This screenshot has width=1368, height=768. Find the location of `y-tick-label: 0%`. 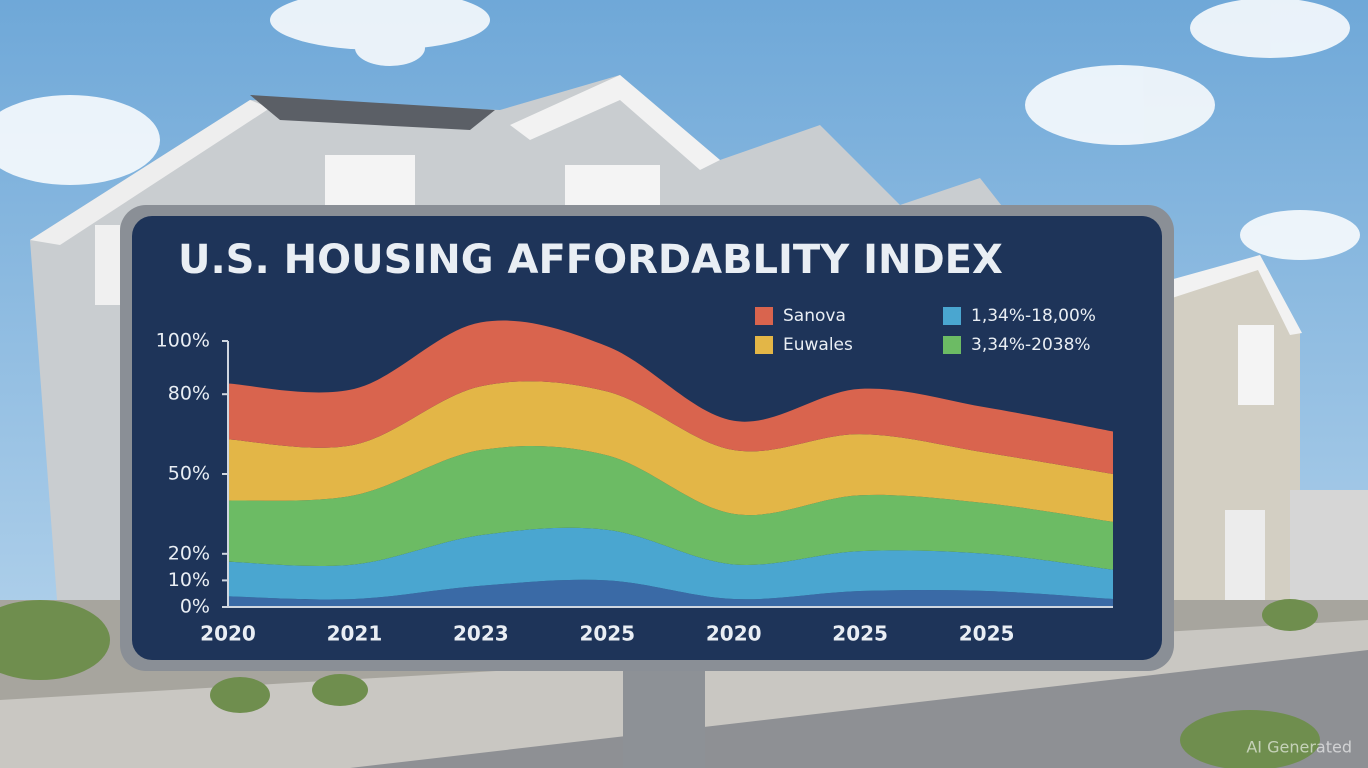

y-tick-label: 0% is located at coordinates (195, 607).